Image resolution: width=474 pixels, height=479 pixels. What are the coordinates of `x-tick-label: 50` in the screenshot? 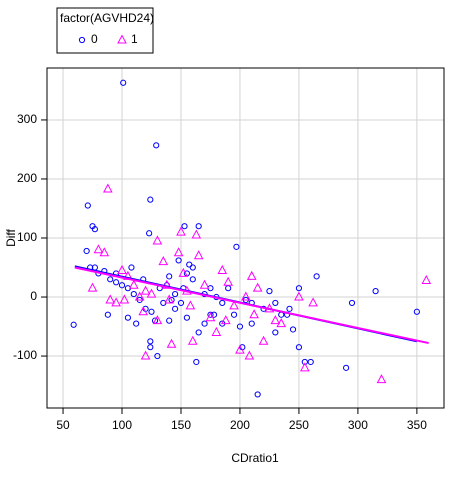 It's located at (63, 425).